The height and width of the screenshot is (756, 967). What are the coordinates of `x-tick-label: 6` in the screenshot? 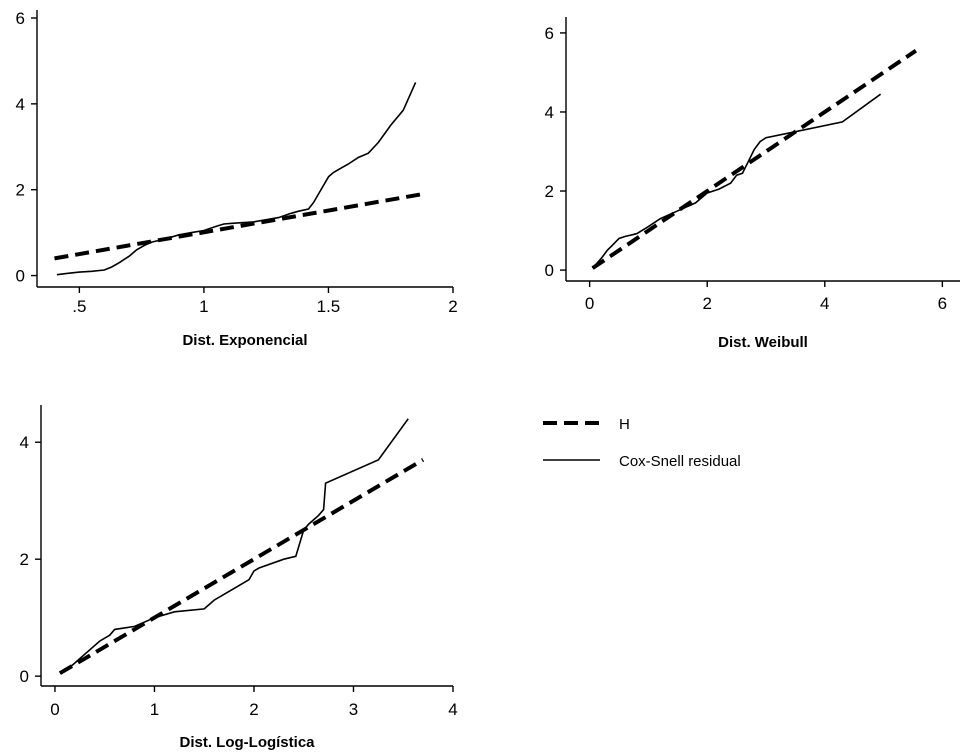 It's located at (942, 303).